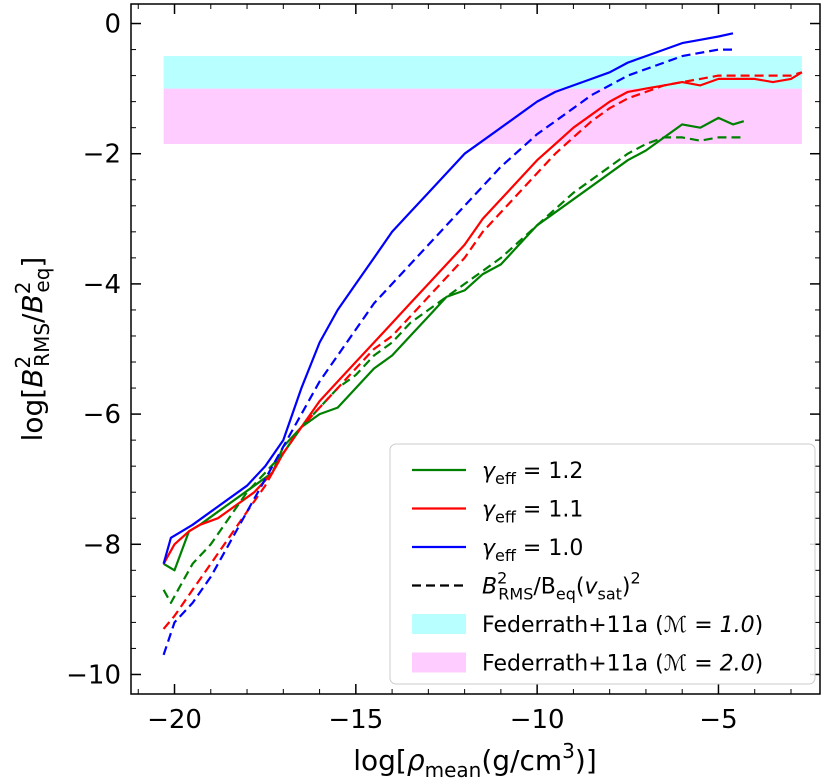 The width and height of the screenshot is (831, 784). Describe the element at coordinates (718, 720) in the screenshot. I see `x-tick-label: −5` at that location.